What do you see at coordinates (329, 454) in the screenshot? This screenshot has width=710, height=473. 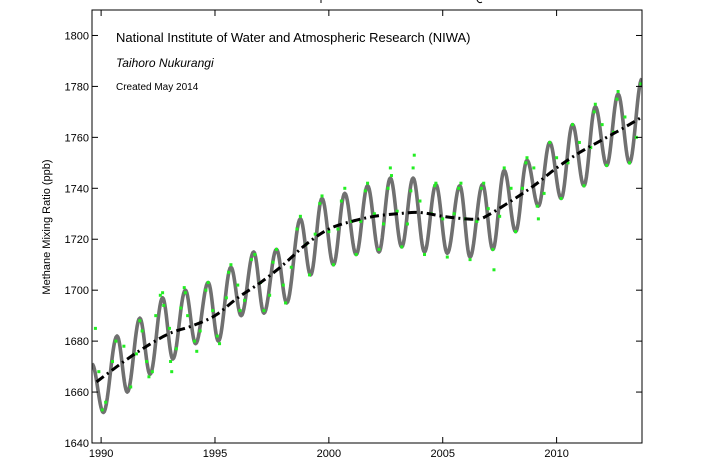 I see `x-tick-label: 2000` at bounding box center [329, 454].